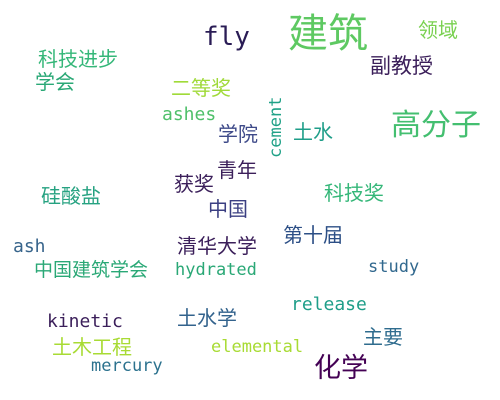 The image size is (500, 400). Describe the element at coordinates (217, 246) in the screenshot. I see `word-qinghua: 清华大学` at that location.